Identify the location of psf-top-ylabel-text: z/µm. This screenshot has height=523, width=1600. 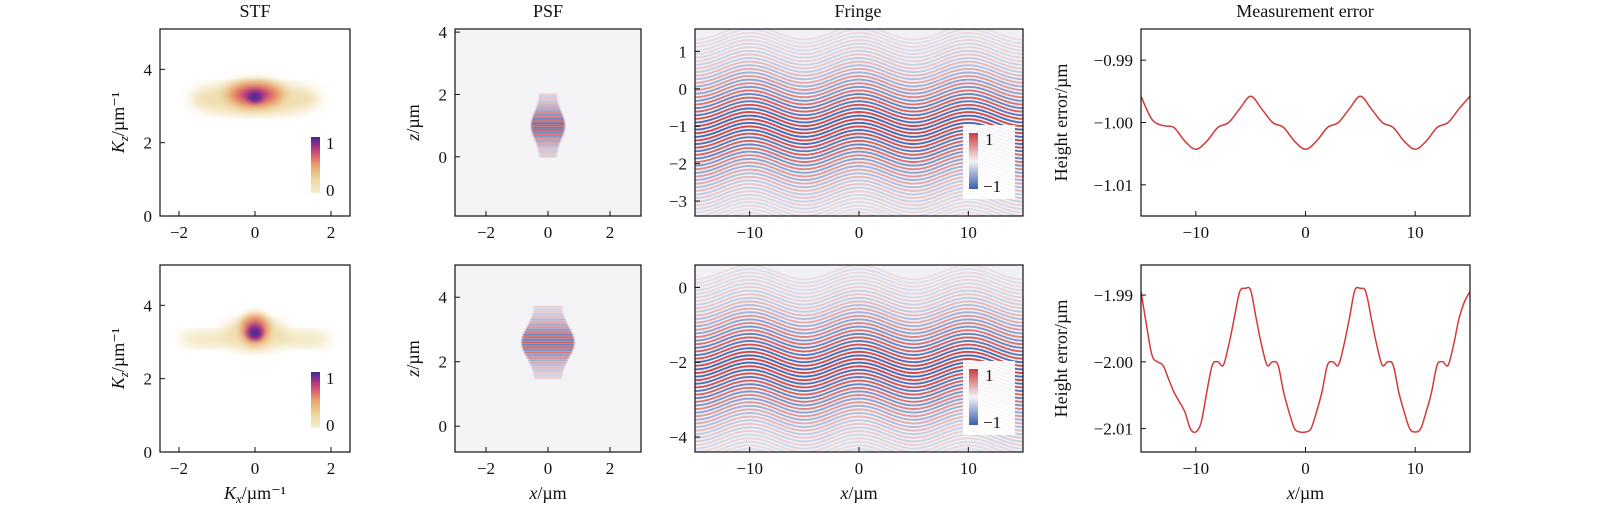
(413, 122).